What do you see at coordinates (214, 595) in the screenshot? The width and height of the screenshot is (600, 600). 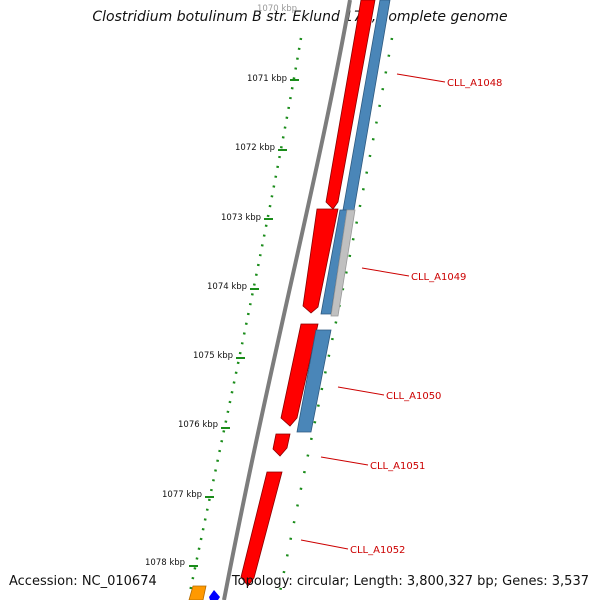 I see `blue-feature` at bounding box center [214, 595].